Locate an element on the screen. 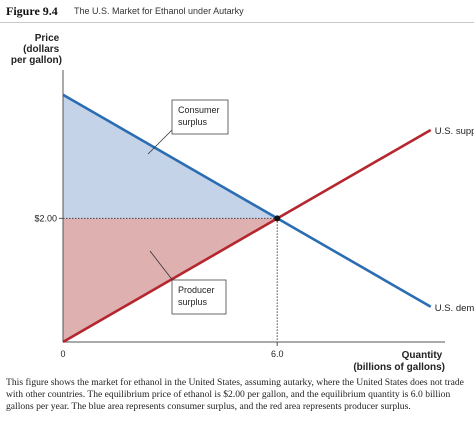 The height and width of the screenshot is (437, 474). producer-surplus-callout: Producer surplus is located at coordinates (188, 282).